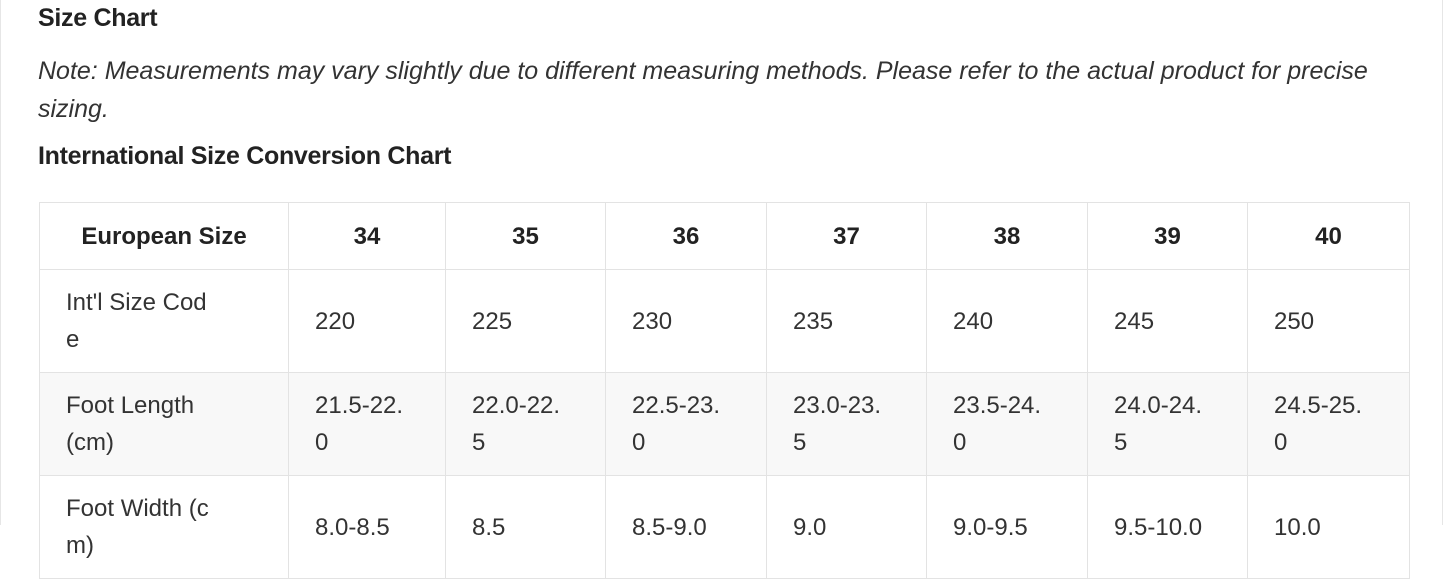 This screenshot has width=1445, height=579. Describe the element at coordinates (1007, 236) in the screenshot. I see `column-header: 38` at that location.